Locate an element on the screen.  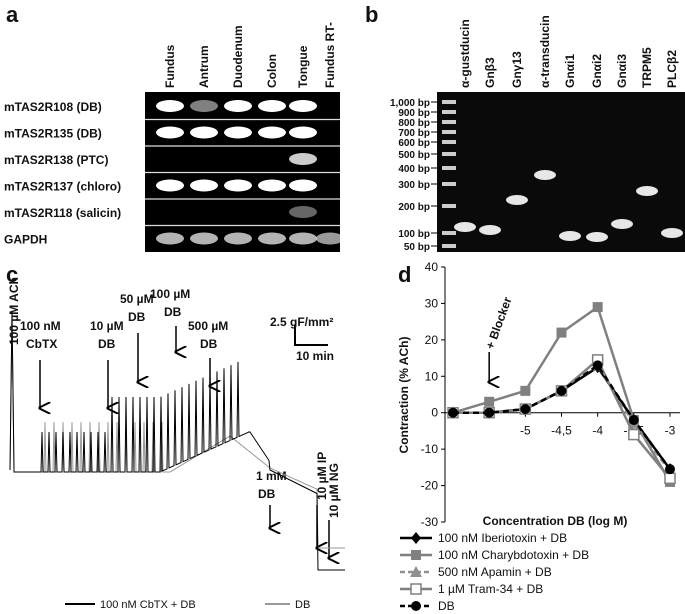
column-label: Gnβ3 is located at coordinates (490, 72).